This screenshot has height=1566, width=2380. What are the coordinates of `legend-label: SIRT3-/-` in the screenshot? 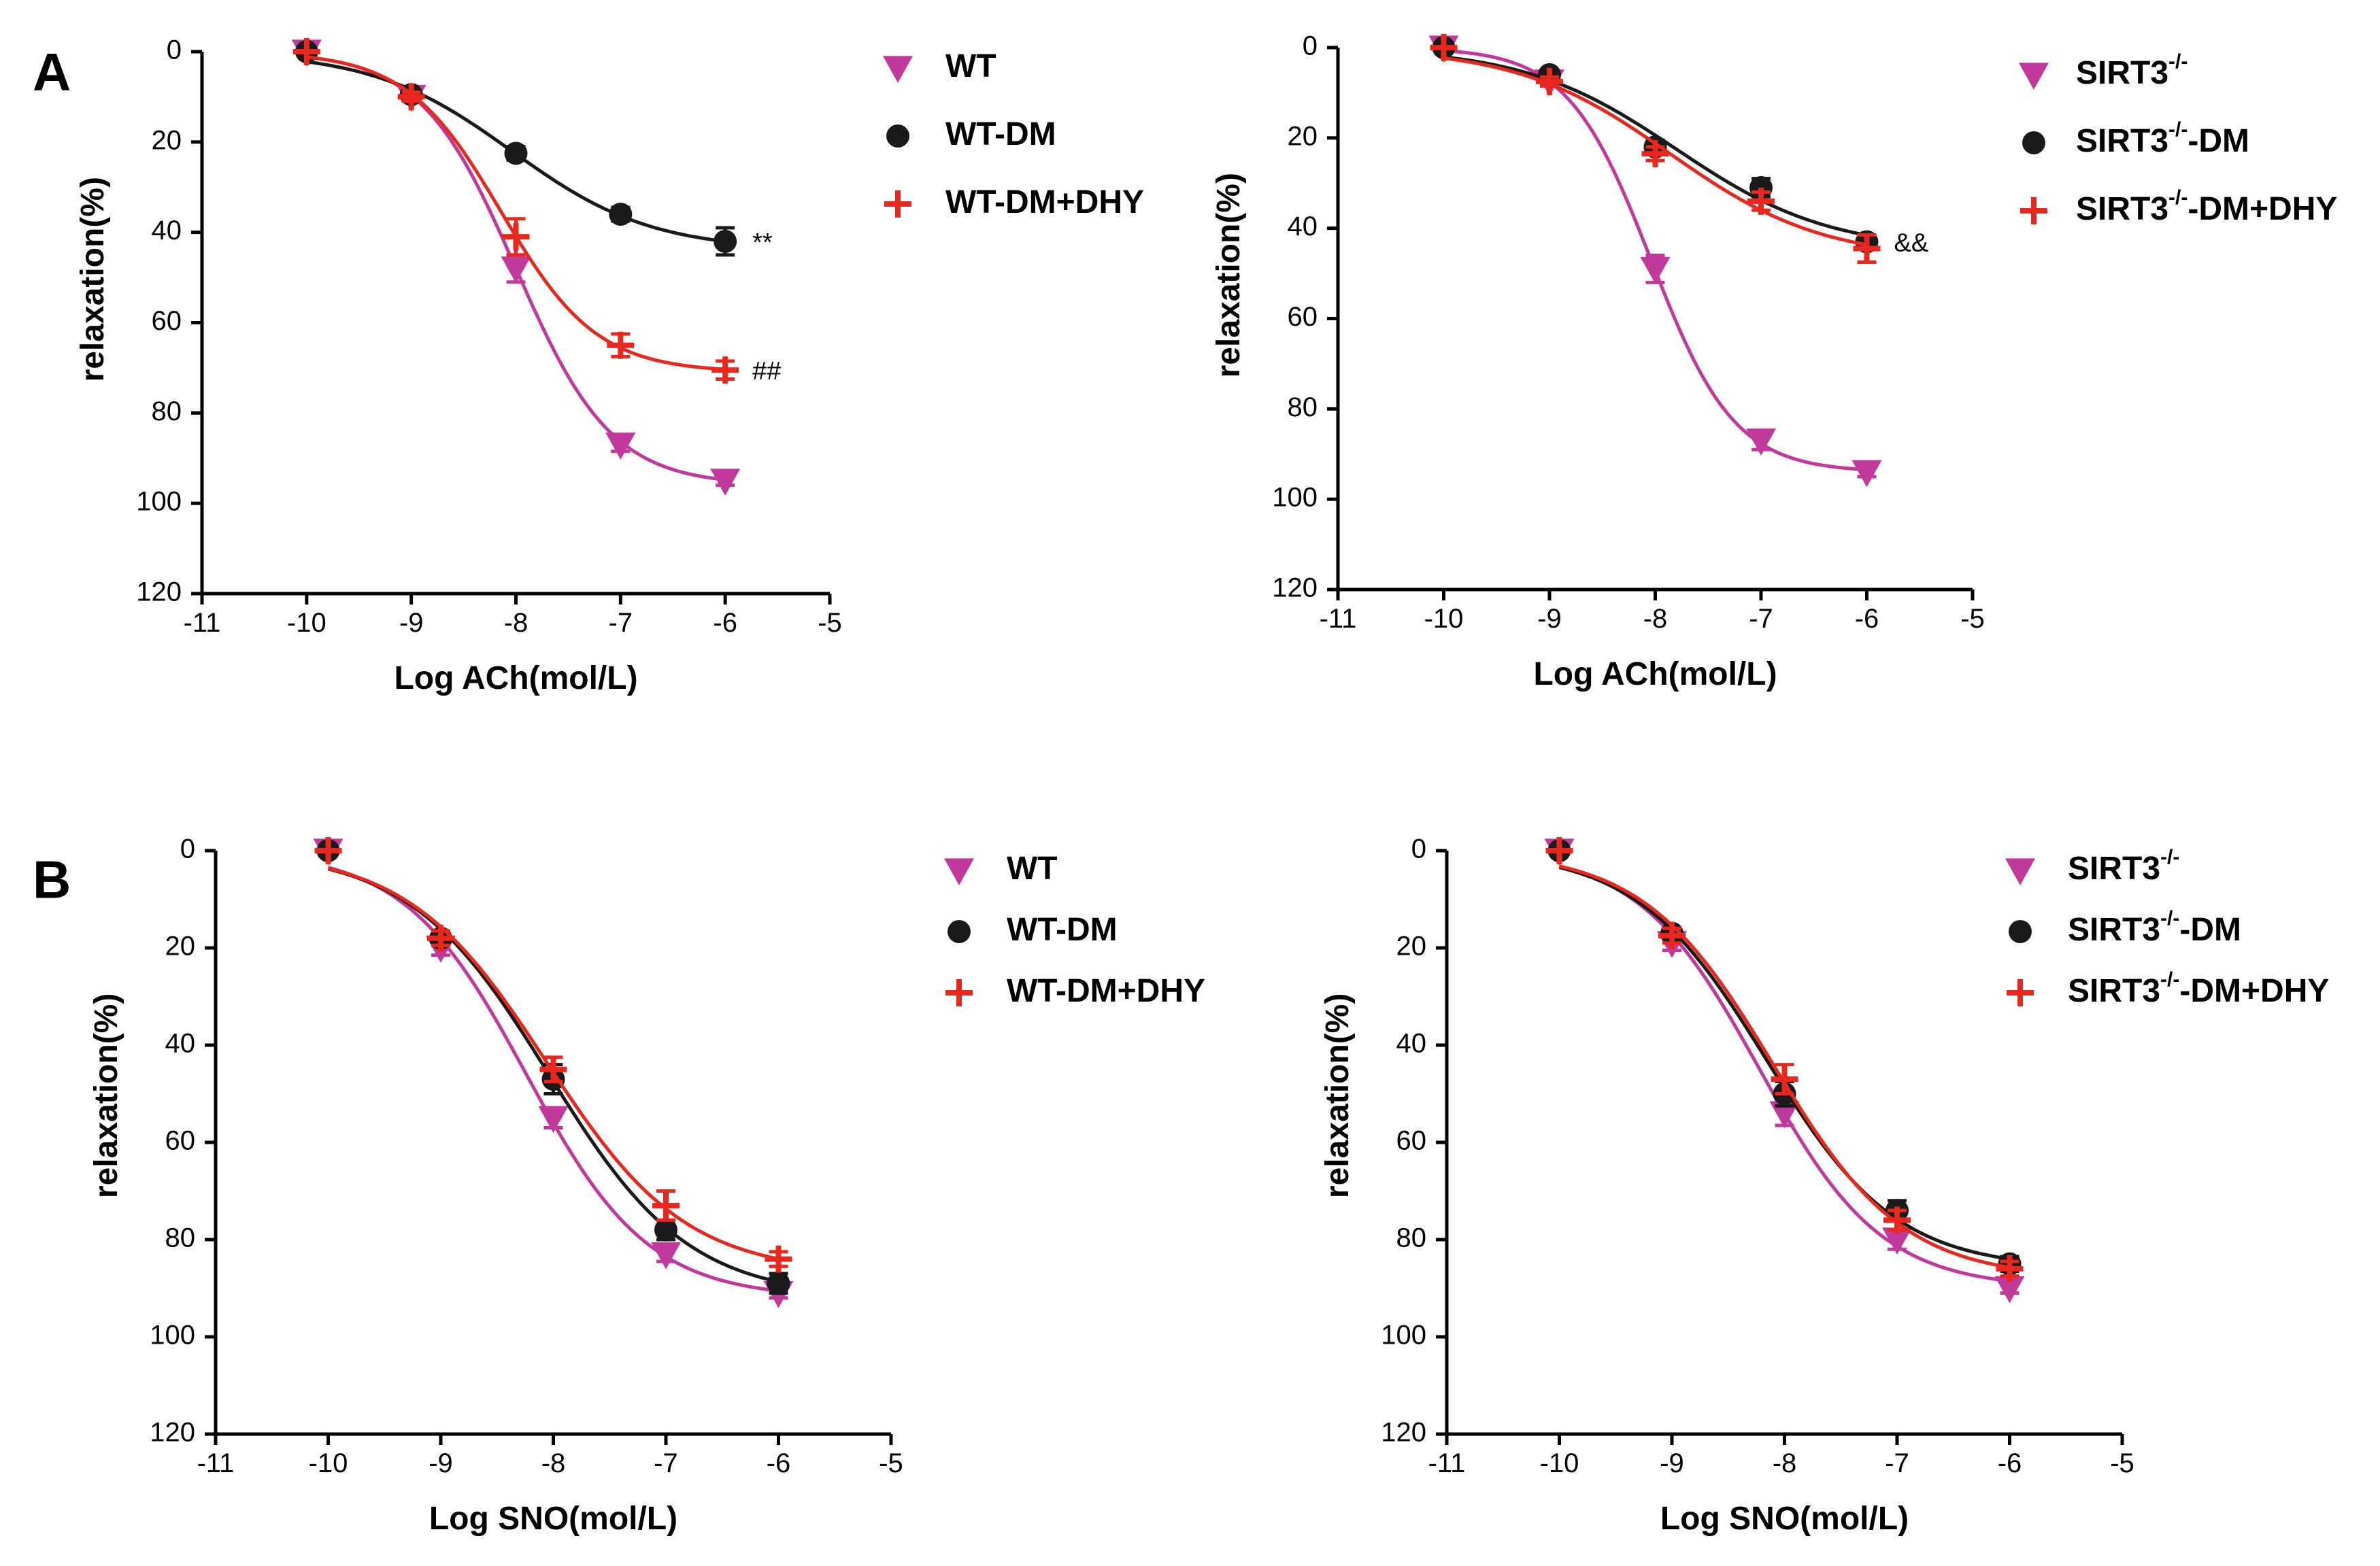 It's located at (2132, 70).